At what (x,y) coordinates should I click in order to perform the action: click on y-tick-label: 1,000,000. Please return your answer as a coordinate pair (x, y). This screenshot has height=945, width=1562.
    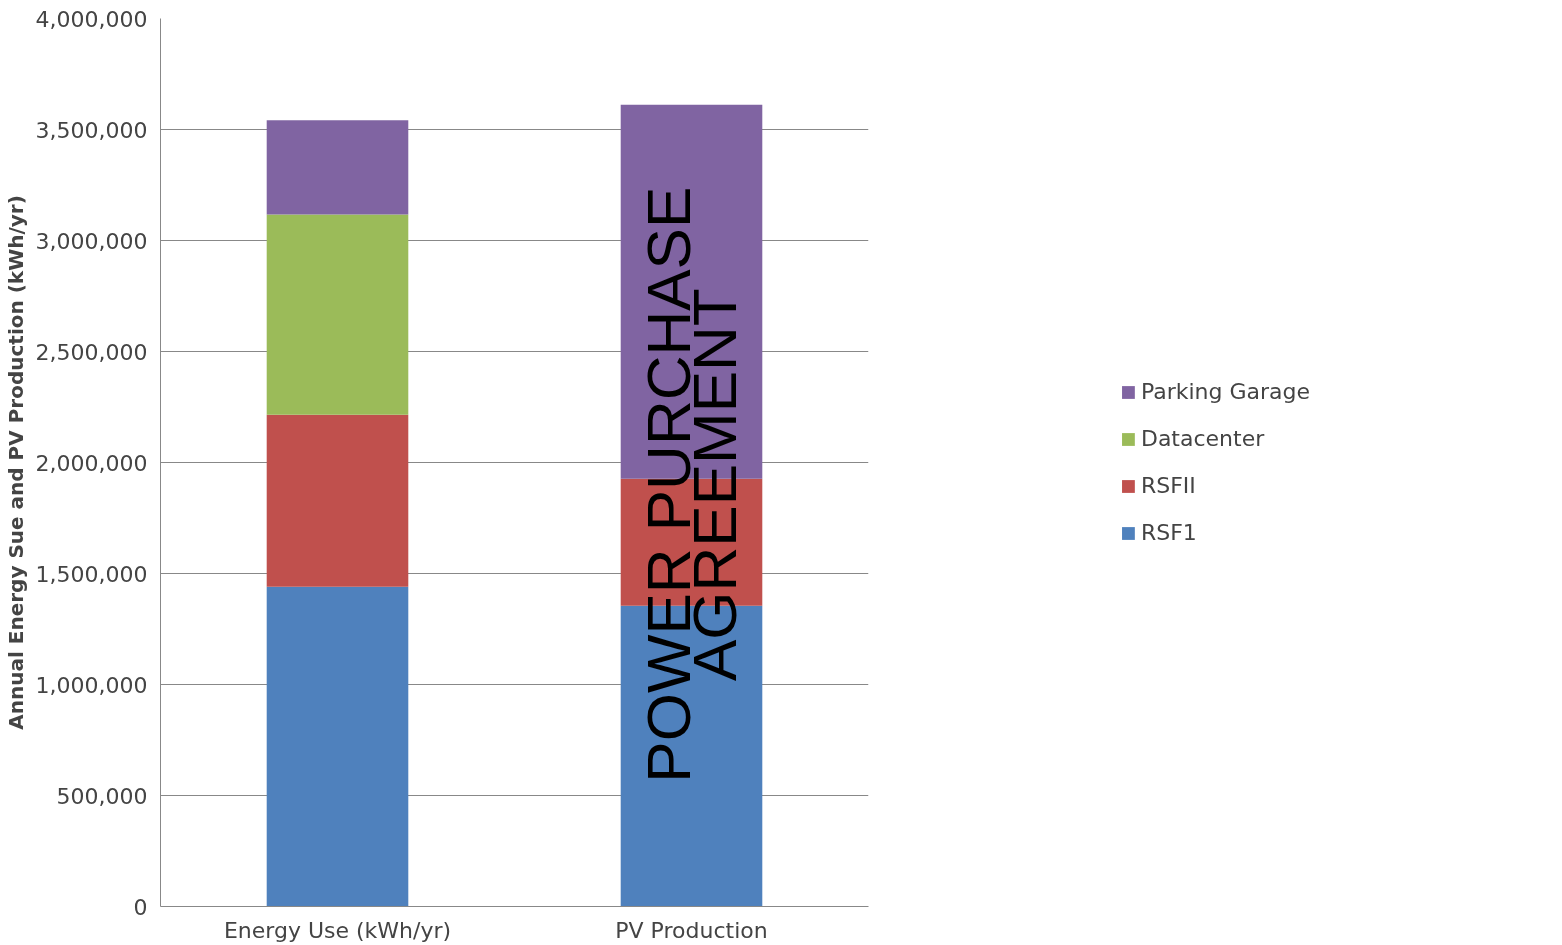
    Looking at the image, I should click on (91, 685).